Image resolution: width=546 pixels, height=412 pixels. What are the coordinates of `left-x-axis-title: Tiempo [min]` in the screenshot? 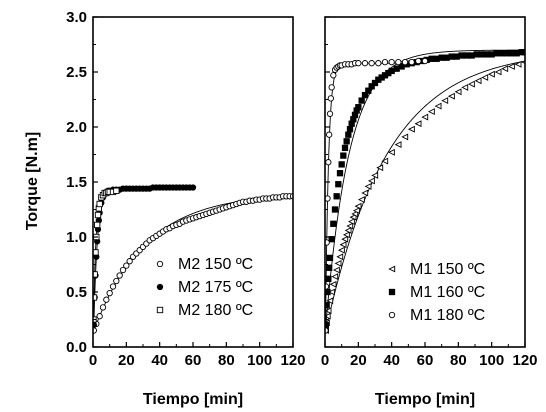 It's located at (193, 399).